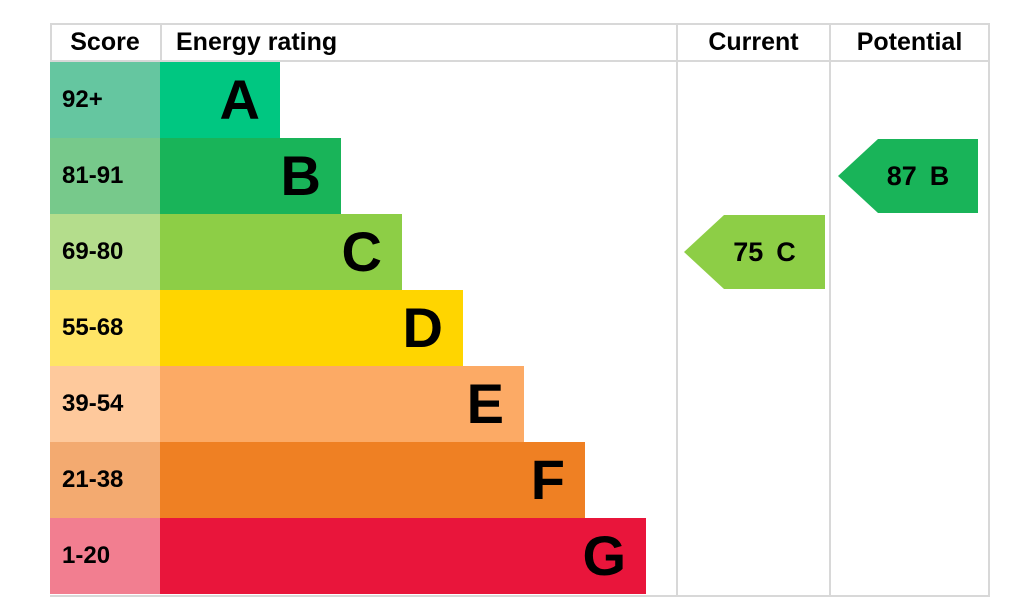 This screenshot has height=616, width=1024. I want to click on score-range-b: 81-91, so click(105, 176).